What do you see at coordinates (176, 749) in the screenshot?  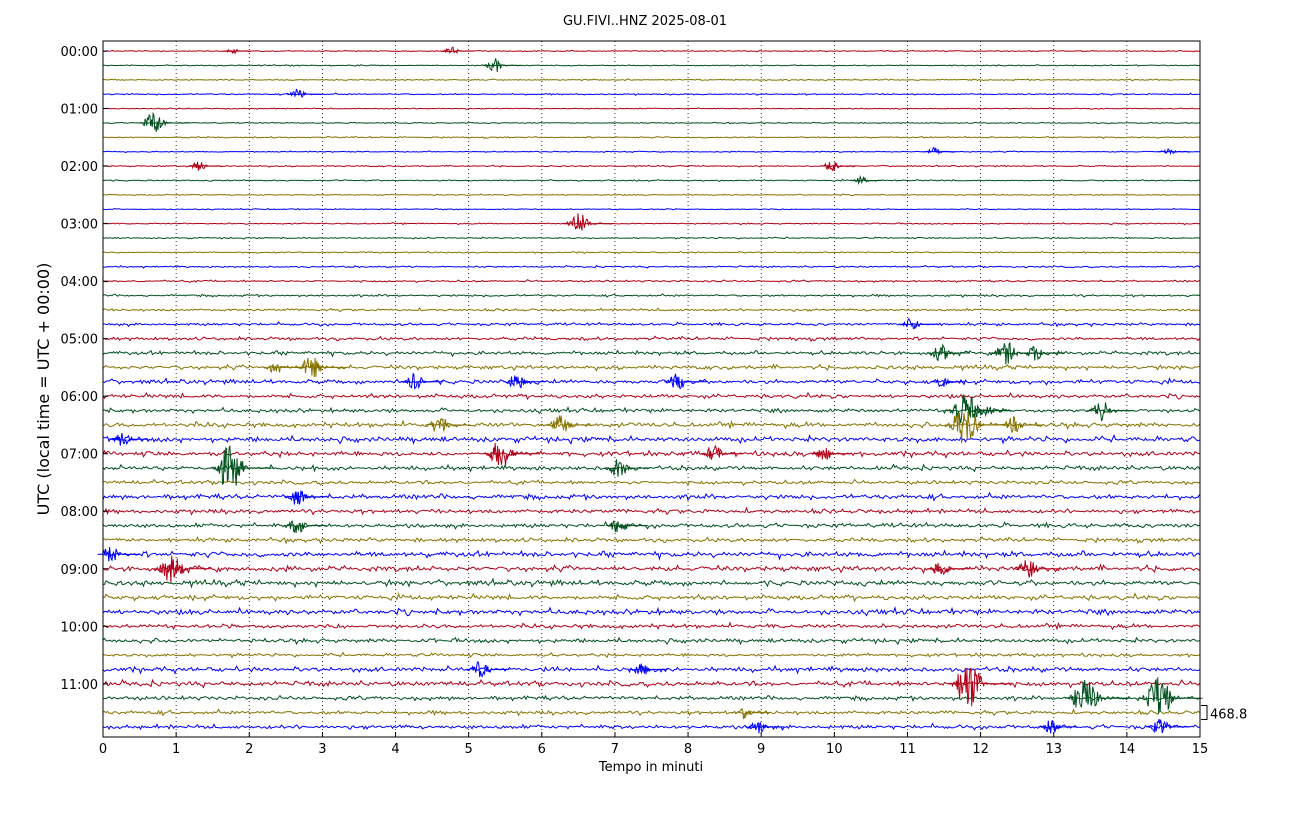 I see `x-tick-label: 1` at bounding box center [176, 749].